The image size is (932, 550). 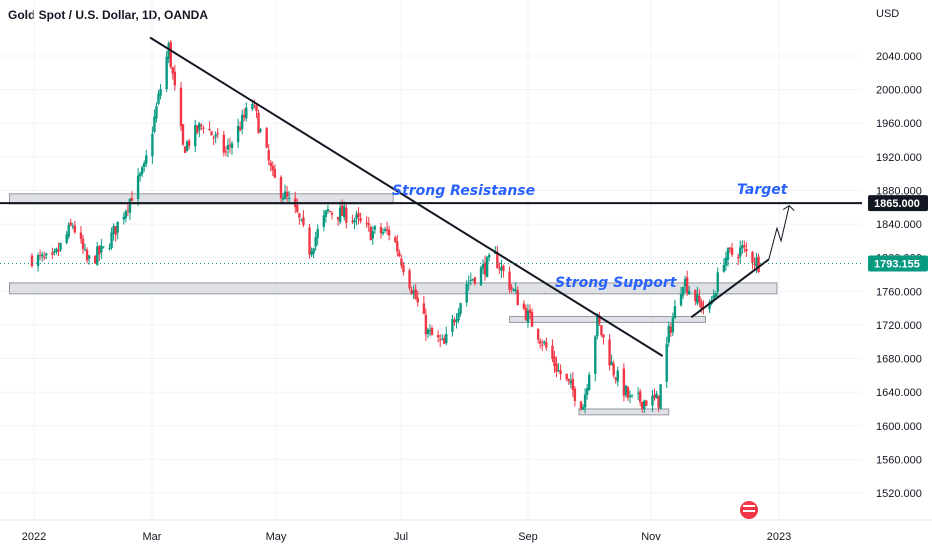 What do you see at coordinates (779, 537) in the screenshot?
I see `time-tick-label: 2023` at bounding box center [779, 537].